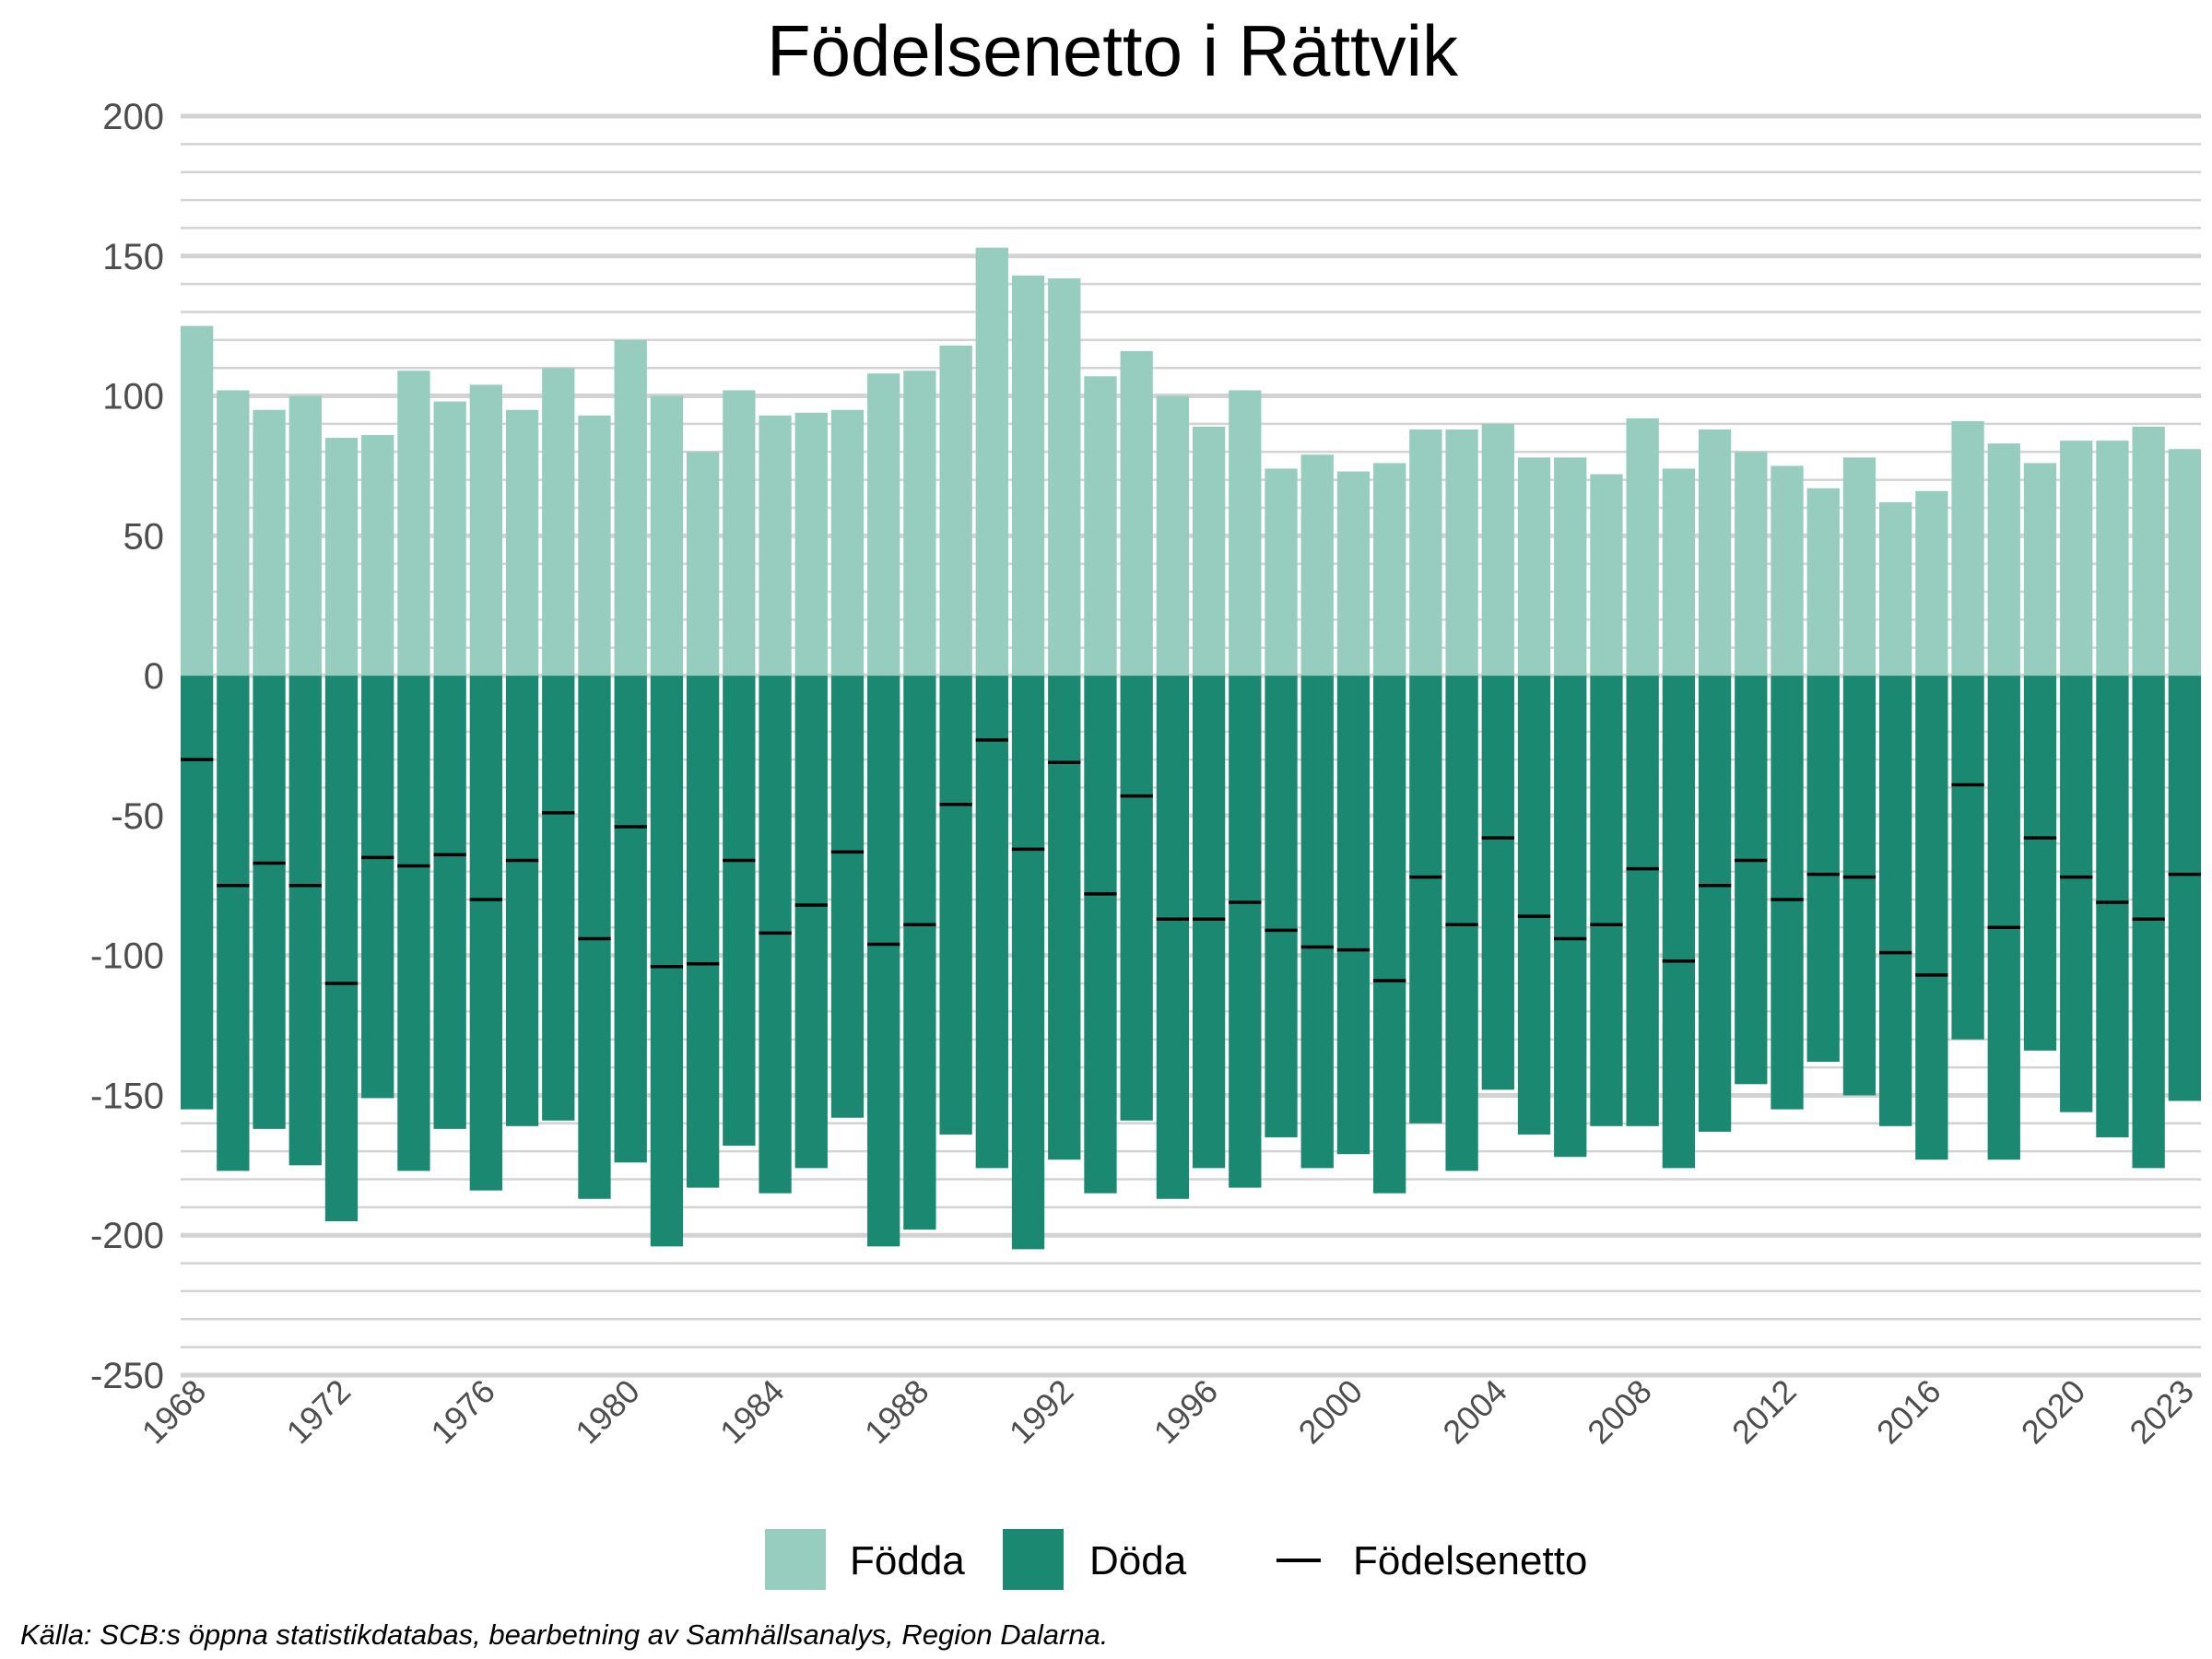 The image size is (2212, 1659). Describe the element at coordinates (127, 1376) in the screenshot. I see `y-tick-label: -250` at that location.